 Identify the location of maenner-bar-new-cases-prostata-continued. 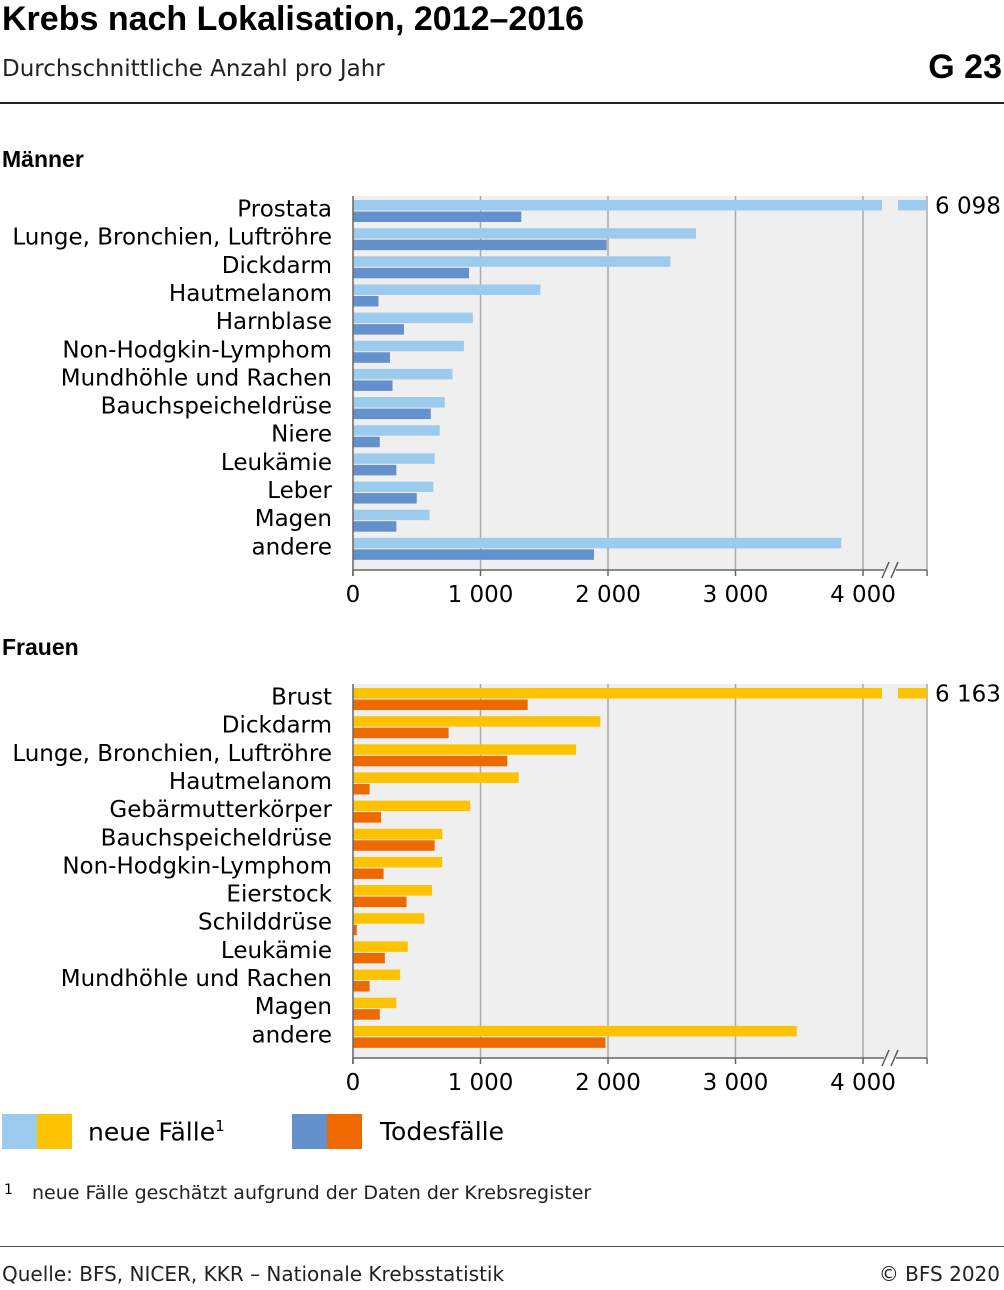
(912, 205).